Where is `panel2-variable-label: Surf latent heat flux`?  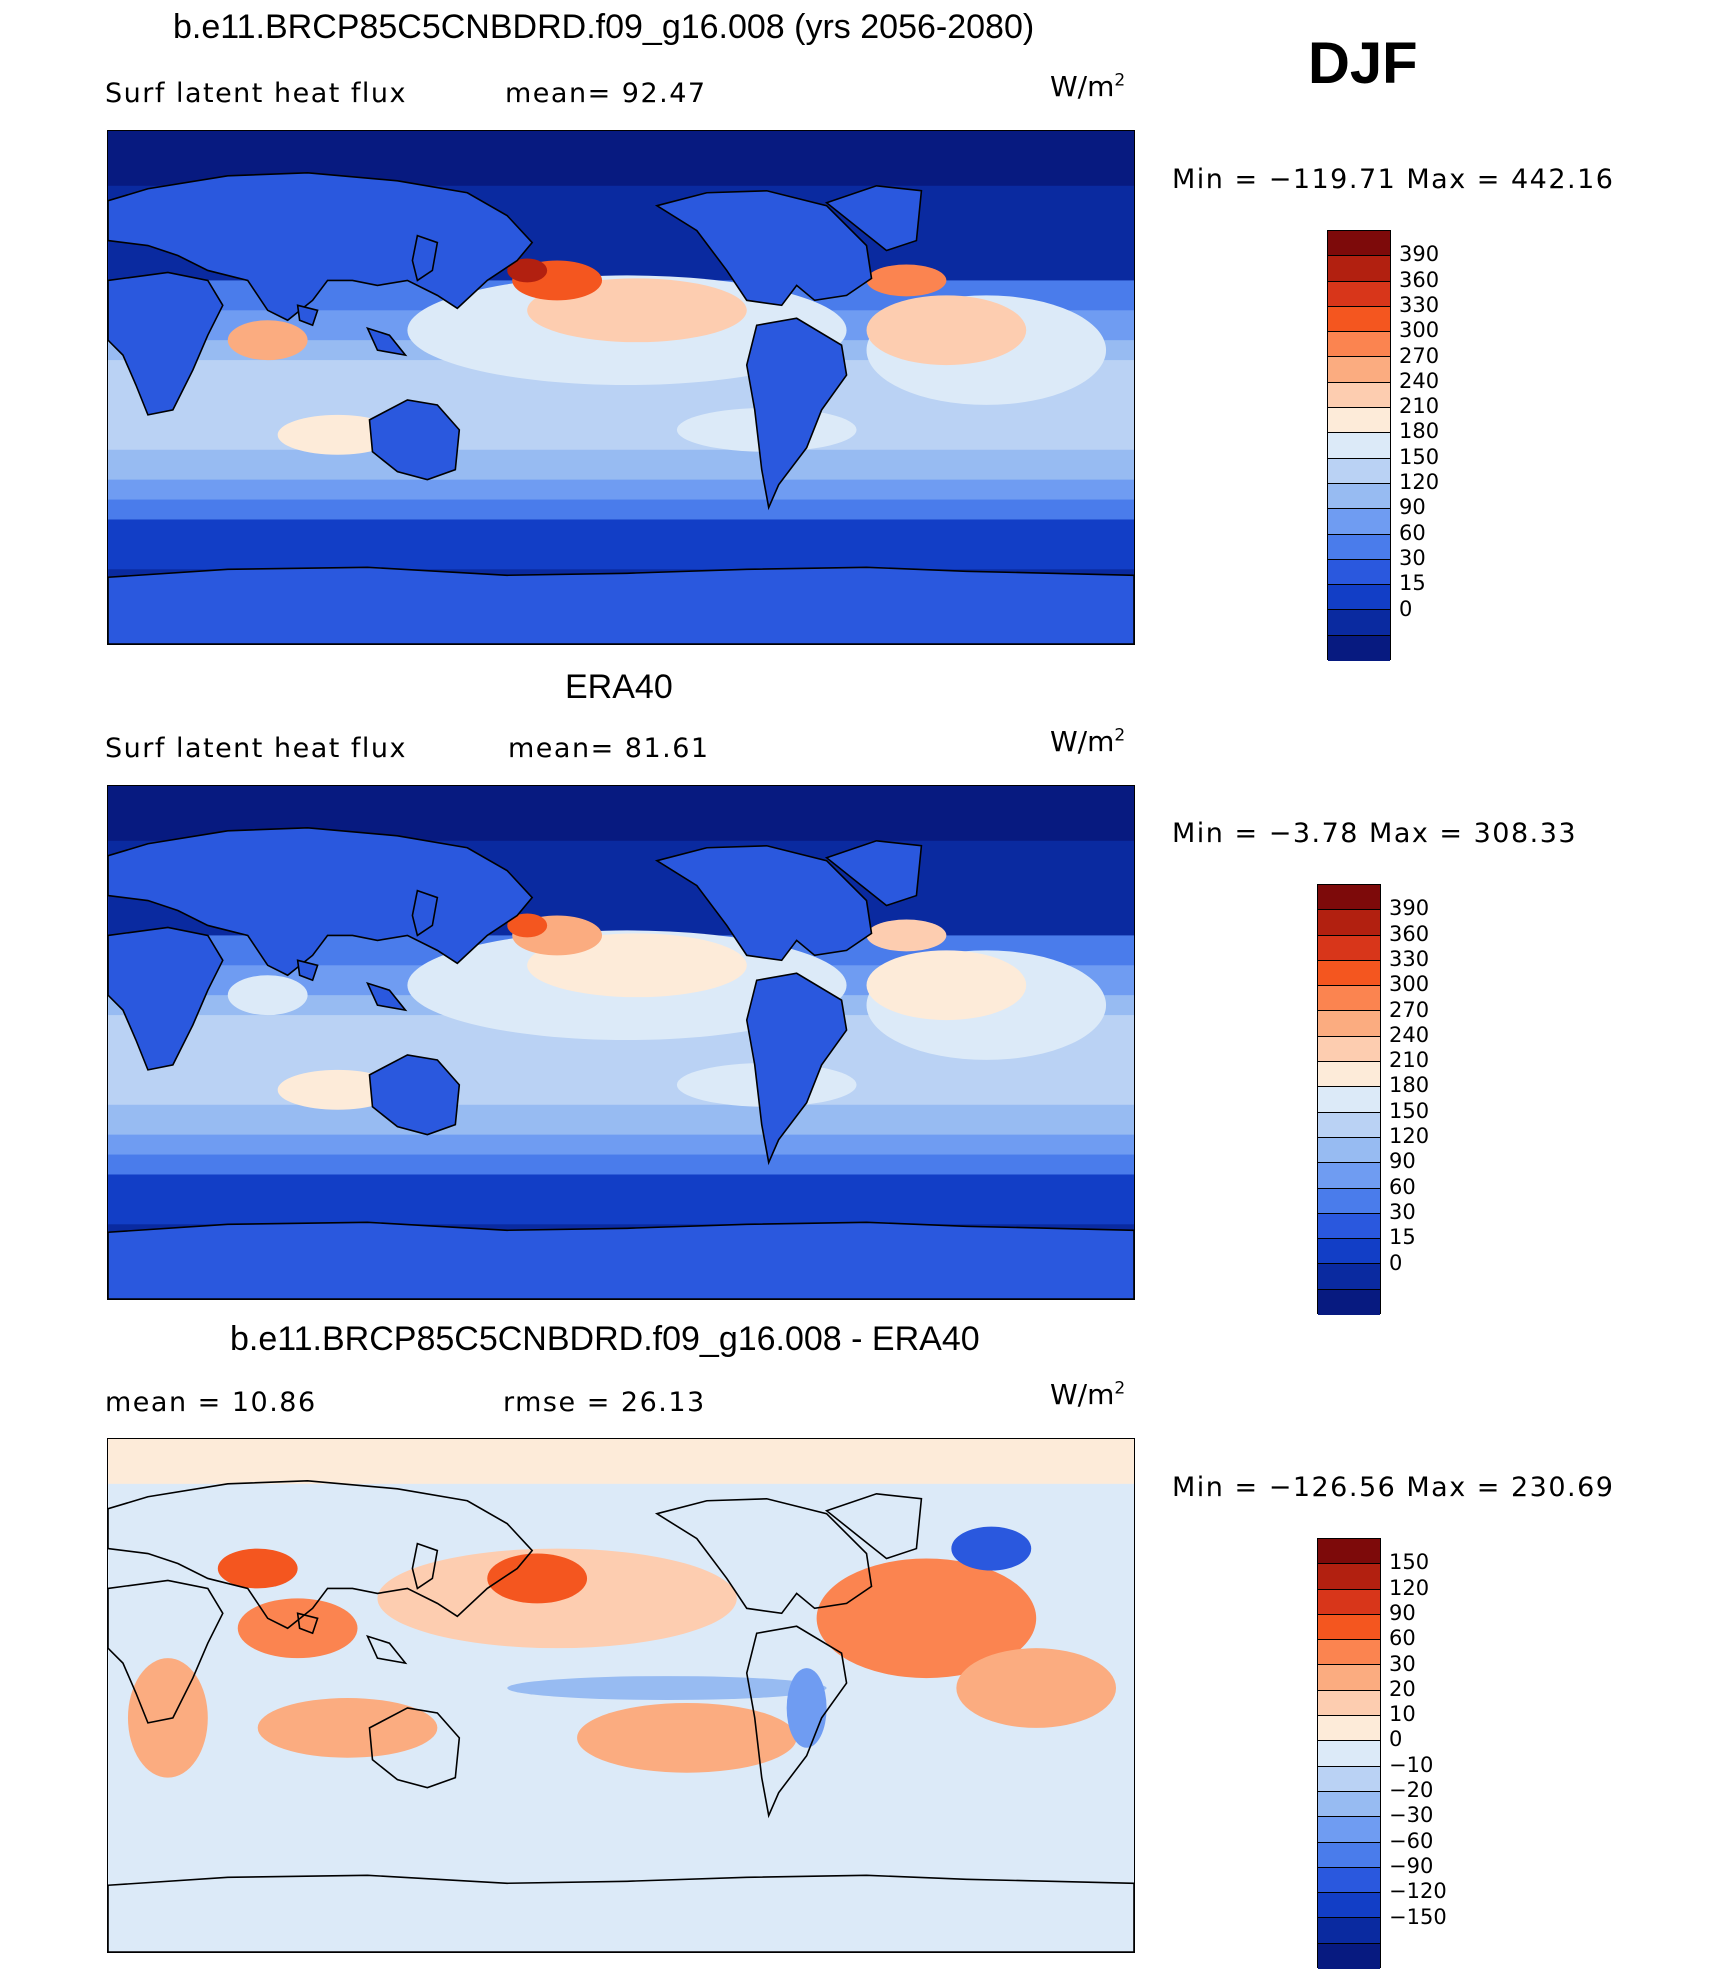 panel2-variable-label: Surf latent heat flux is located at coordinates (256, 748).